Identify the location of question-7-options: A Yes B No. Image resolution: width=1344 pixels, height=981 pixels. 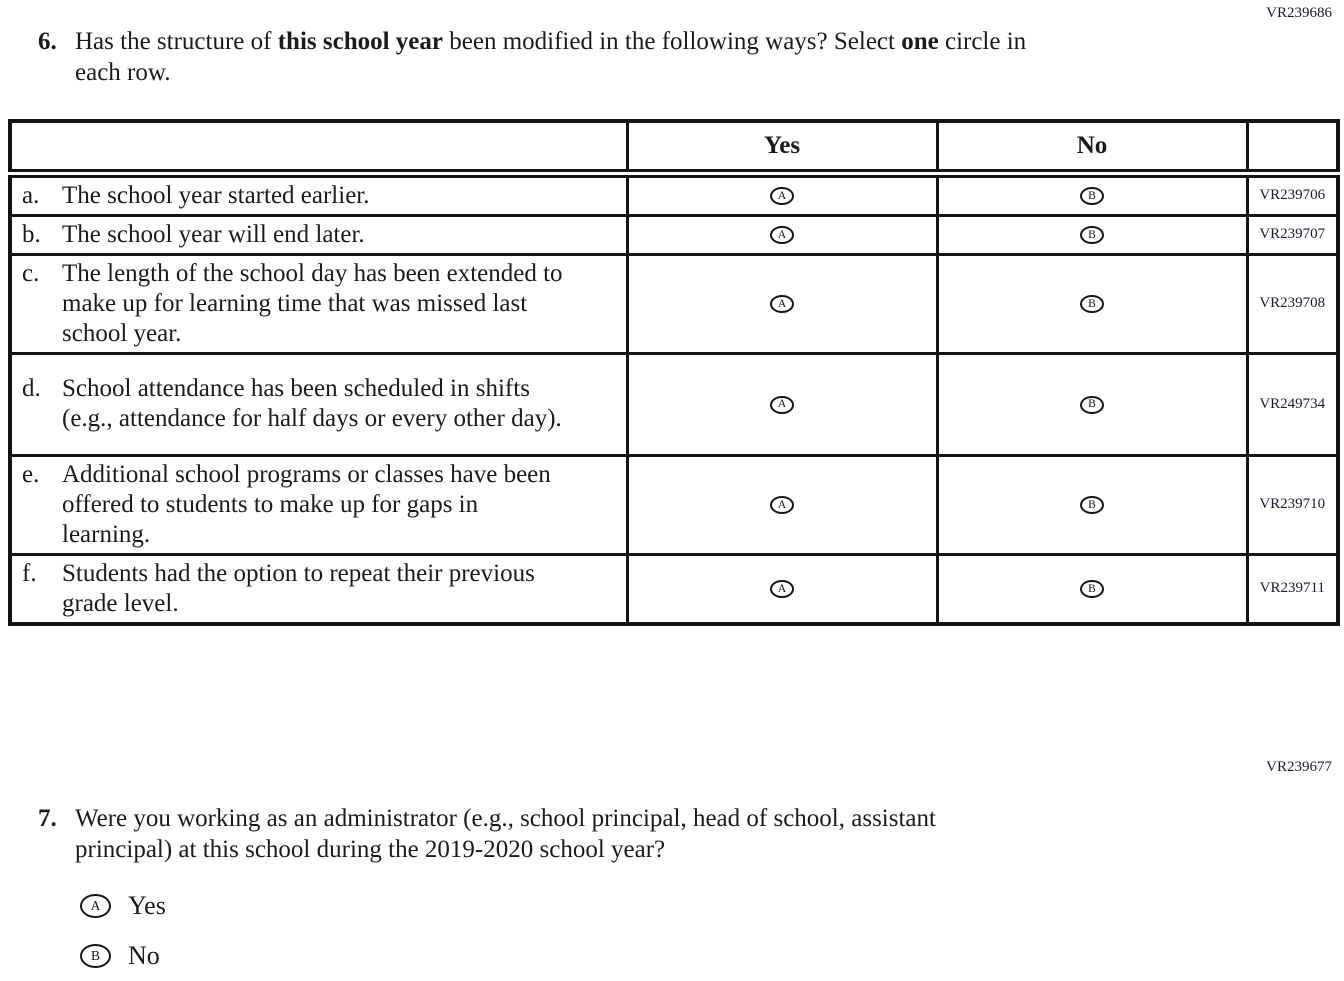
(712, 931).